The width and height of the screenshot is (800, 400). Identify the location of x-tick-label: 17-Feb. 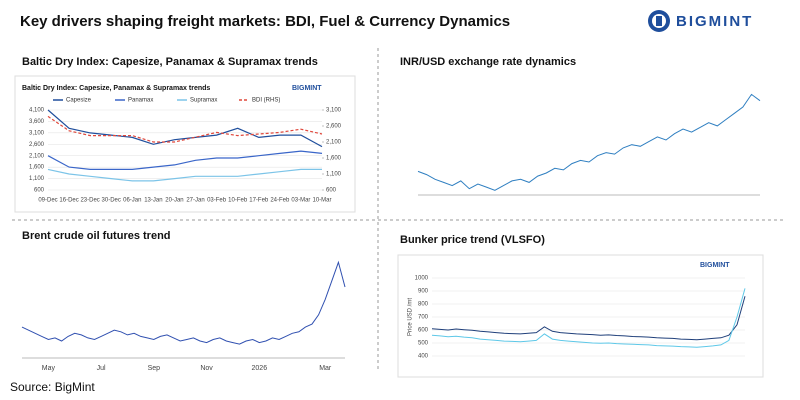
(259, 201).